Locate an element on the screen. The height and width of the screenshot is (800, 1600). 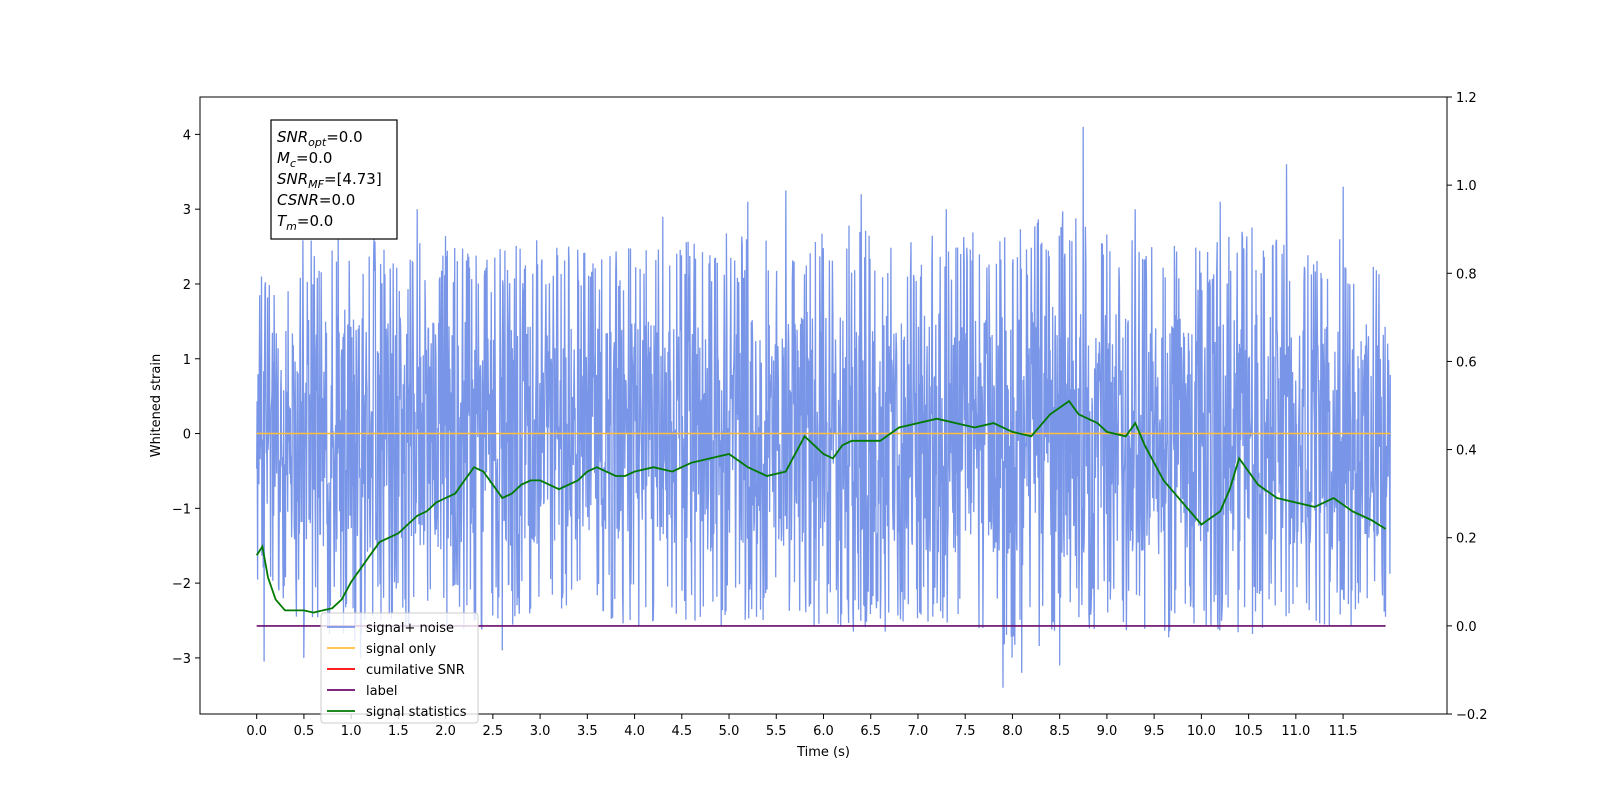
annotation-frame is located at coordinates (334, 179).